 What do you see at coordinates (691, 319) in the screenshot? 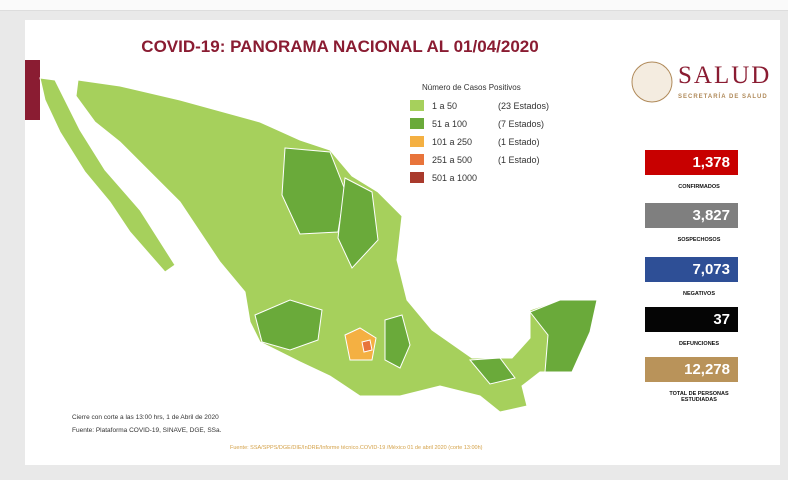
I see `stat-value: 37` at bounding box center [691, 319].